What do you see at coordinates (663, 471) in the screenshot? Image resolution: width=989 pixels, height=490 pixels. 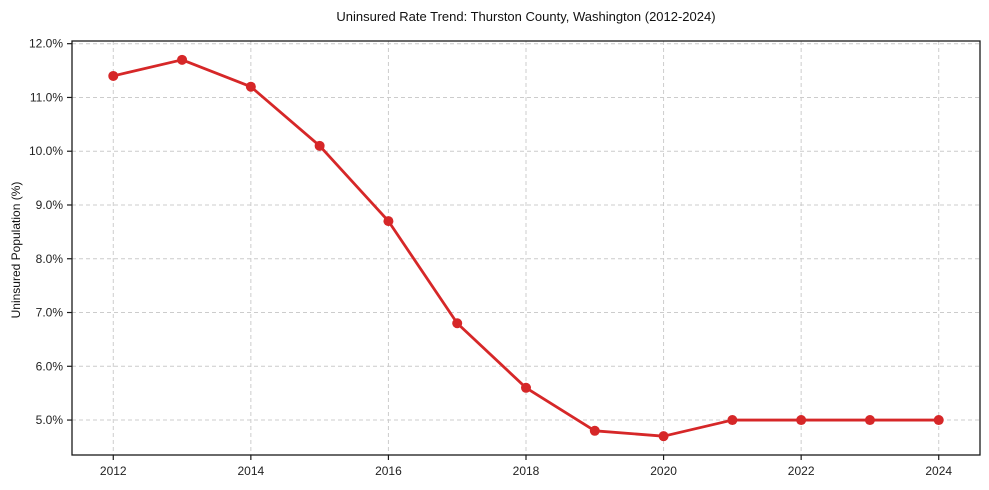 I see `x-tick-label: 2020` at bounding box center [663, 471].